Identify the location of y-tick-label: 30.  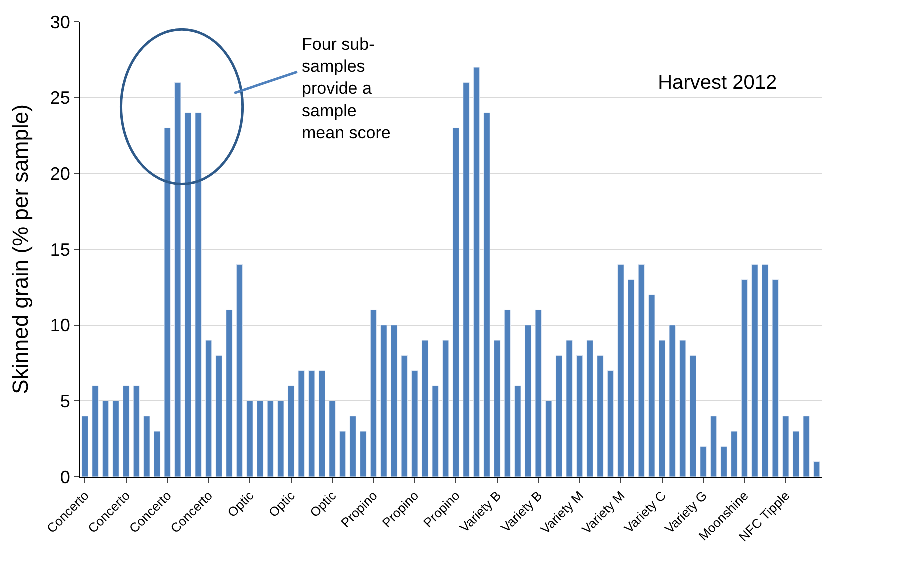
(60, 22).